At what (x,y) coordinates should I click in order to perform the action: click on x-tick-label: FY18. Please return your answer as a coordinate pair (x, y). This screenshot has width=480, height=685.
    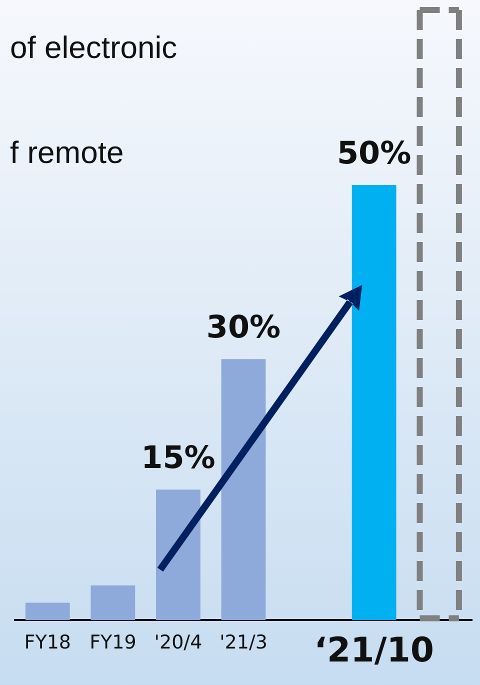
    Looking at the image, I should click on (47, 643).